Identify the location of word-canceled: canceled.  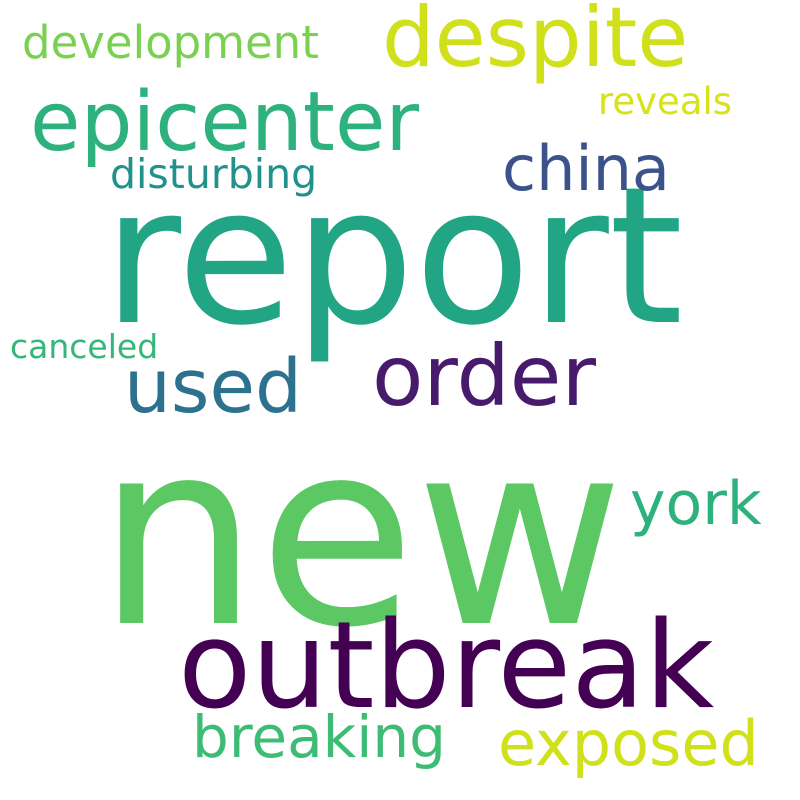
(84, 346).